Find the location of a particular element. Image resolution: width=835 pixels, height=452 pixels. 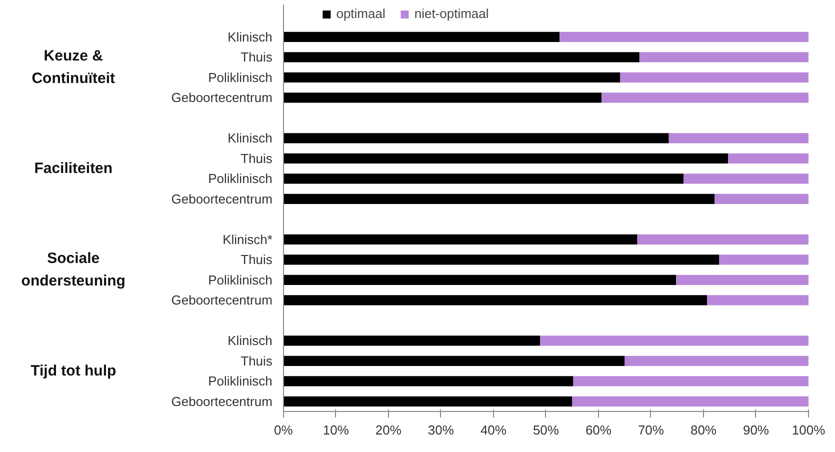

x-tick-label: 40% is located at coordinates (493, 430).